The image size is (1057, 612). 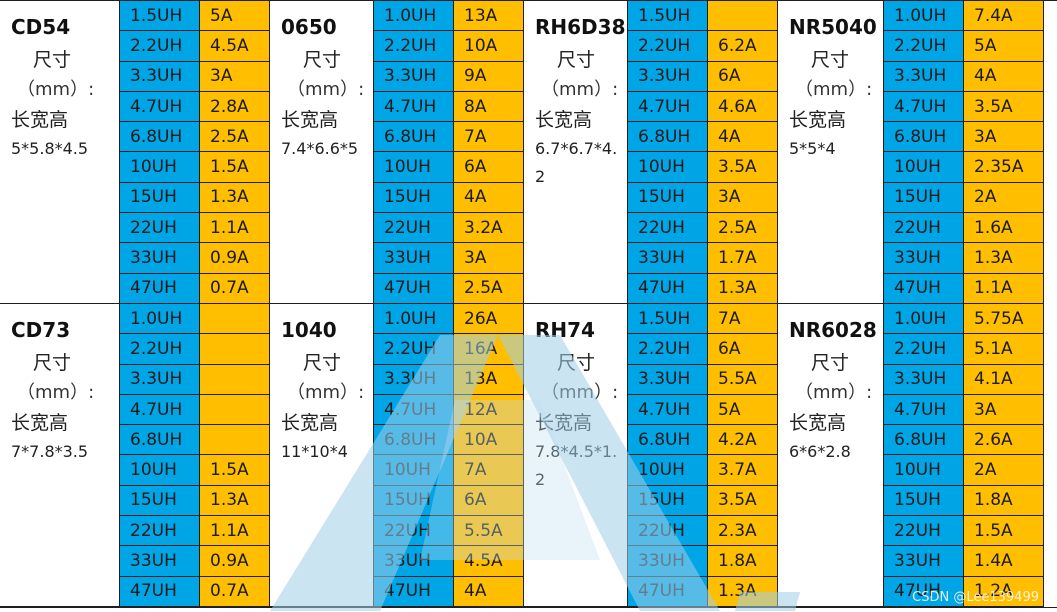 What do you see at coordinates (489, 501) in the screenshot?
I see `current-cell: 6A` at bounding box center [489, 501].